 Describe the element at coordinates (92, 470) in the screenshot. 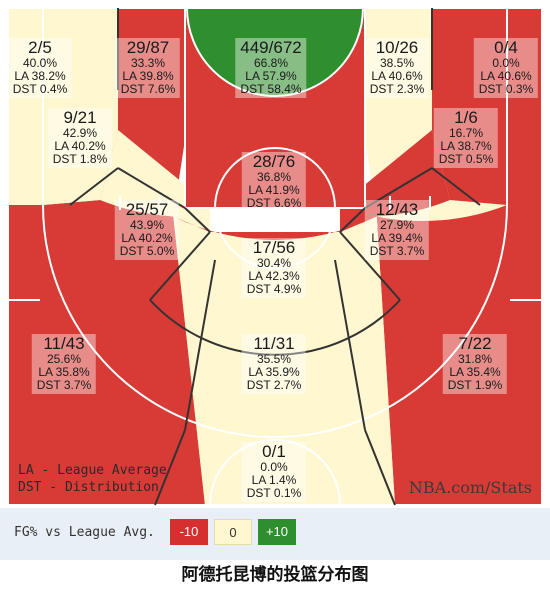

I see `legend-la: LA - League Average` at that location.